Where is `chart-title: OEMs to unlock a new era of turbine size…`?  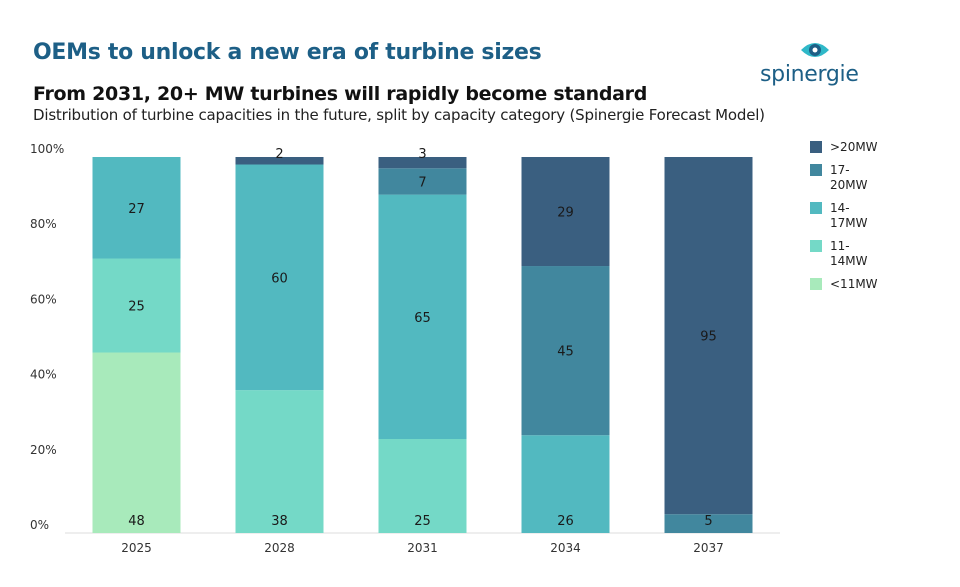 chart-title: OEMs to unlock a new era of turbine size… is located at coordinates (287, 52).